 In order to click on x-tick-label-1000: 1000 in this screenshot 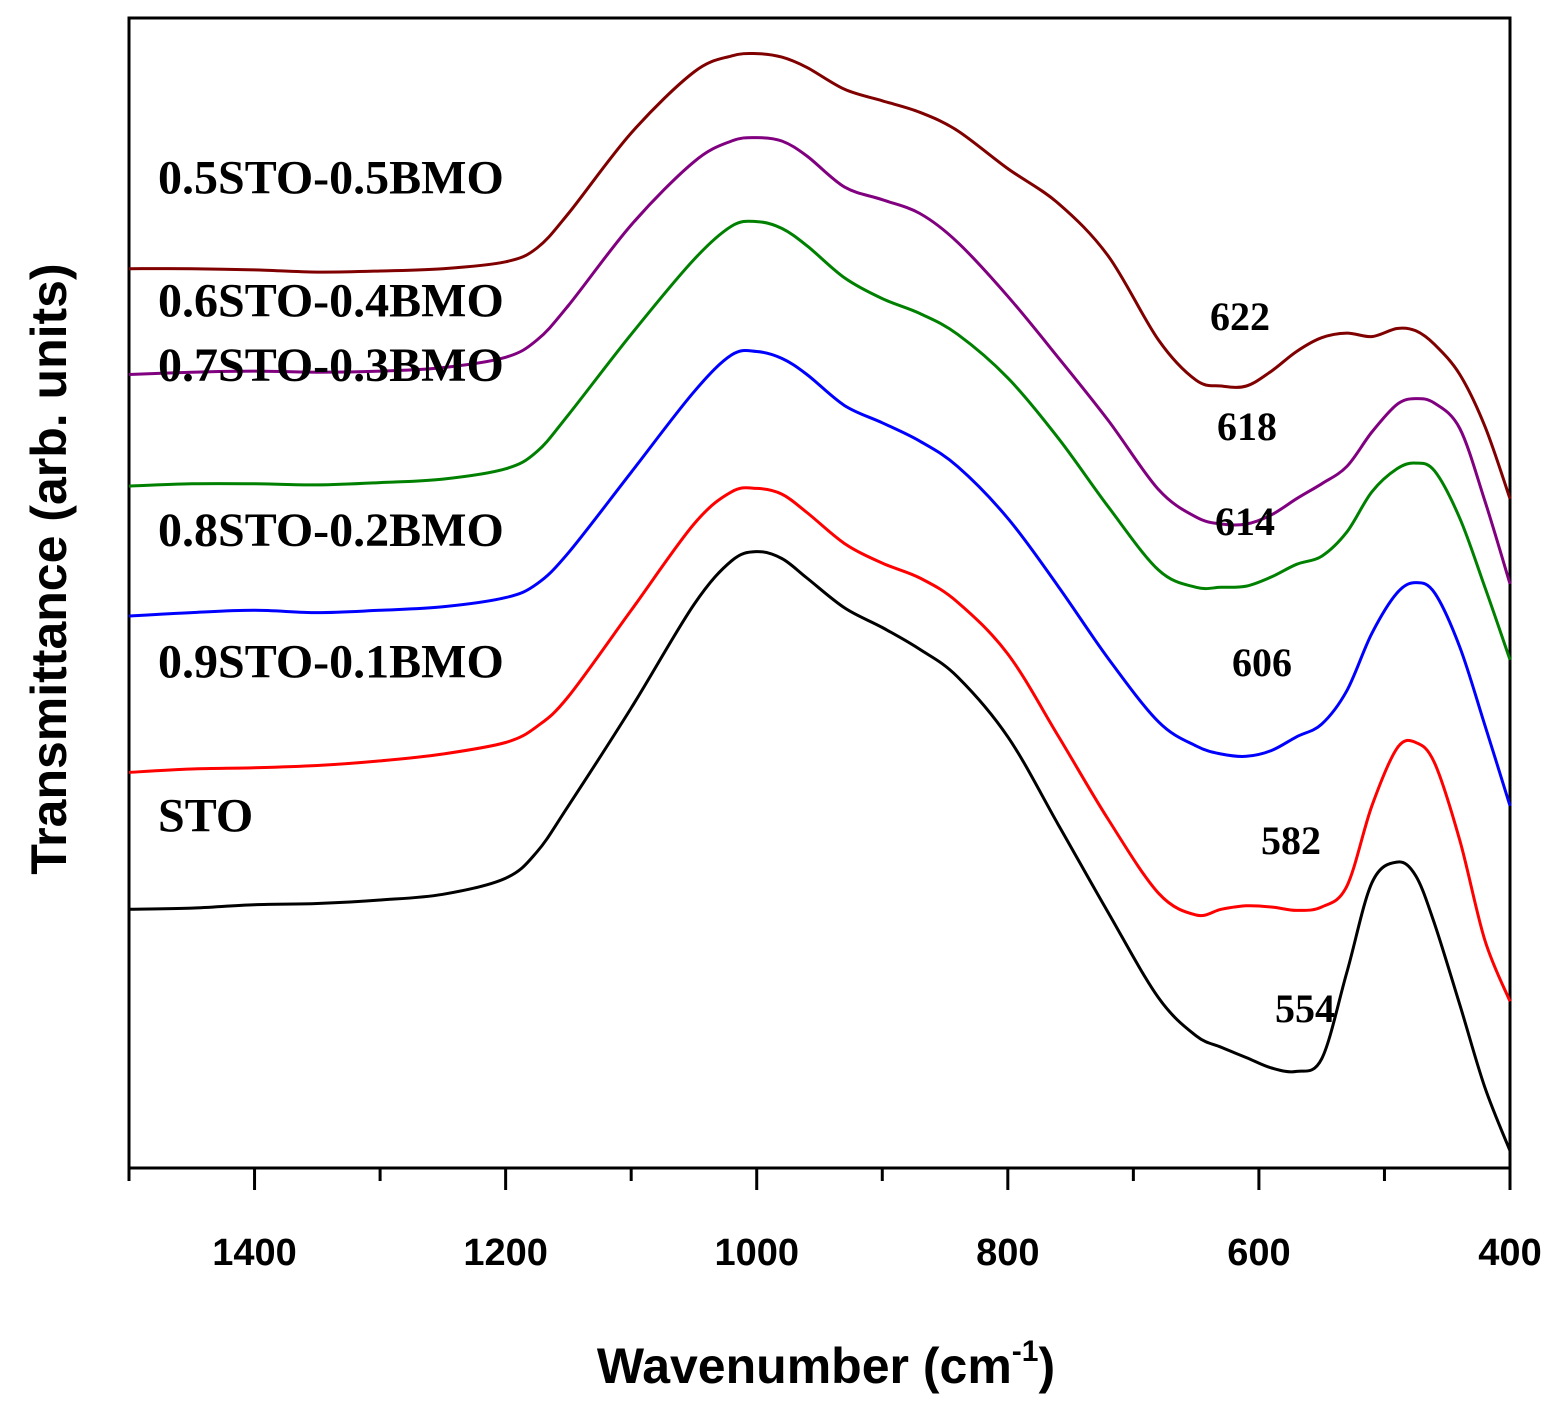, I will do `click(756, 1253)`.